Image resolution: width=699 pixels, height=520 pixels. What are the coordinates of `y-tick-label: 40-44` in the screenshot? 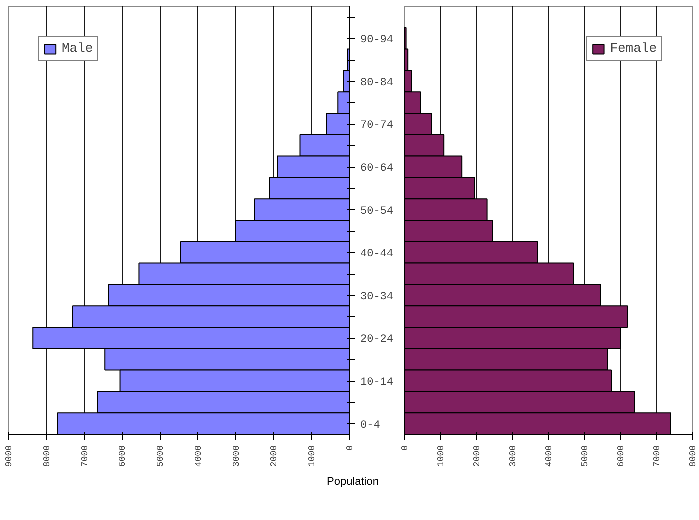 It's located at (377, 254).